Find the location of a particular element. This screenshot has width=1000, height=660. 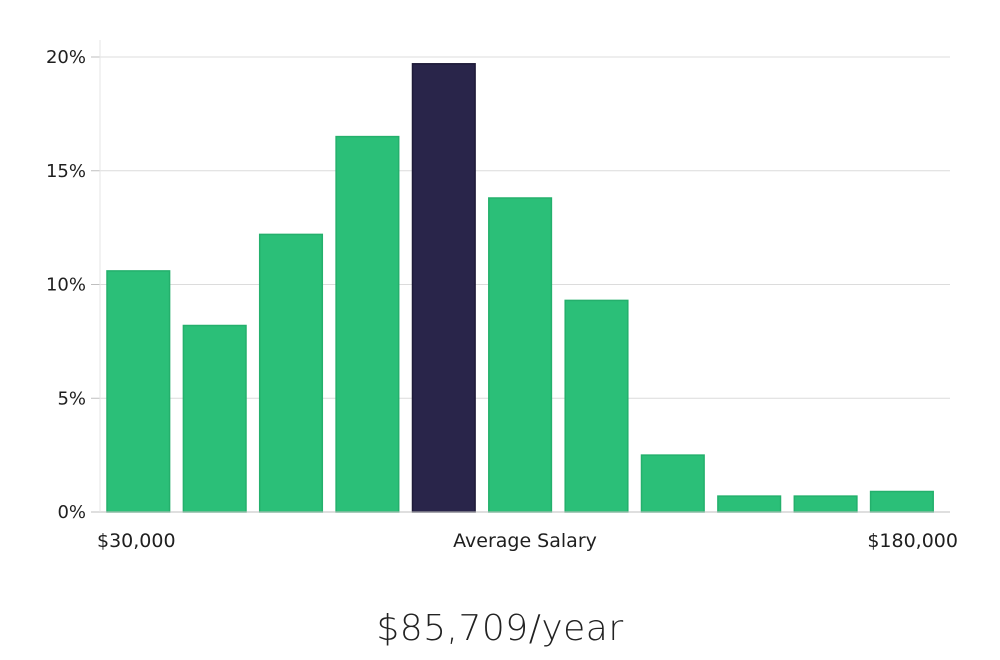

y-tick-label: 20% is located at coordinates (66, 57).